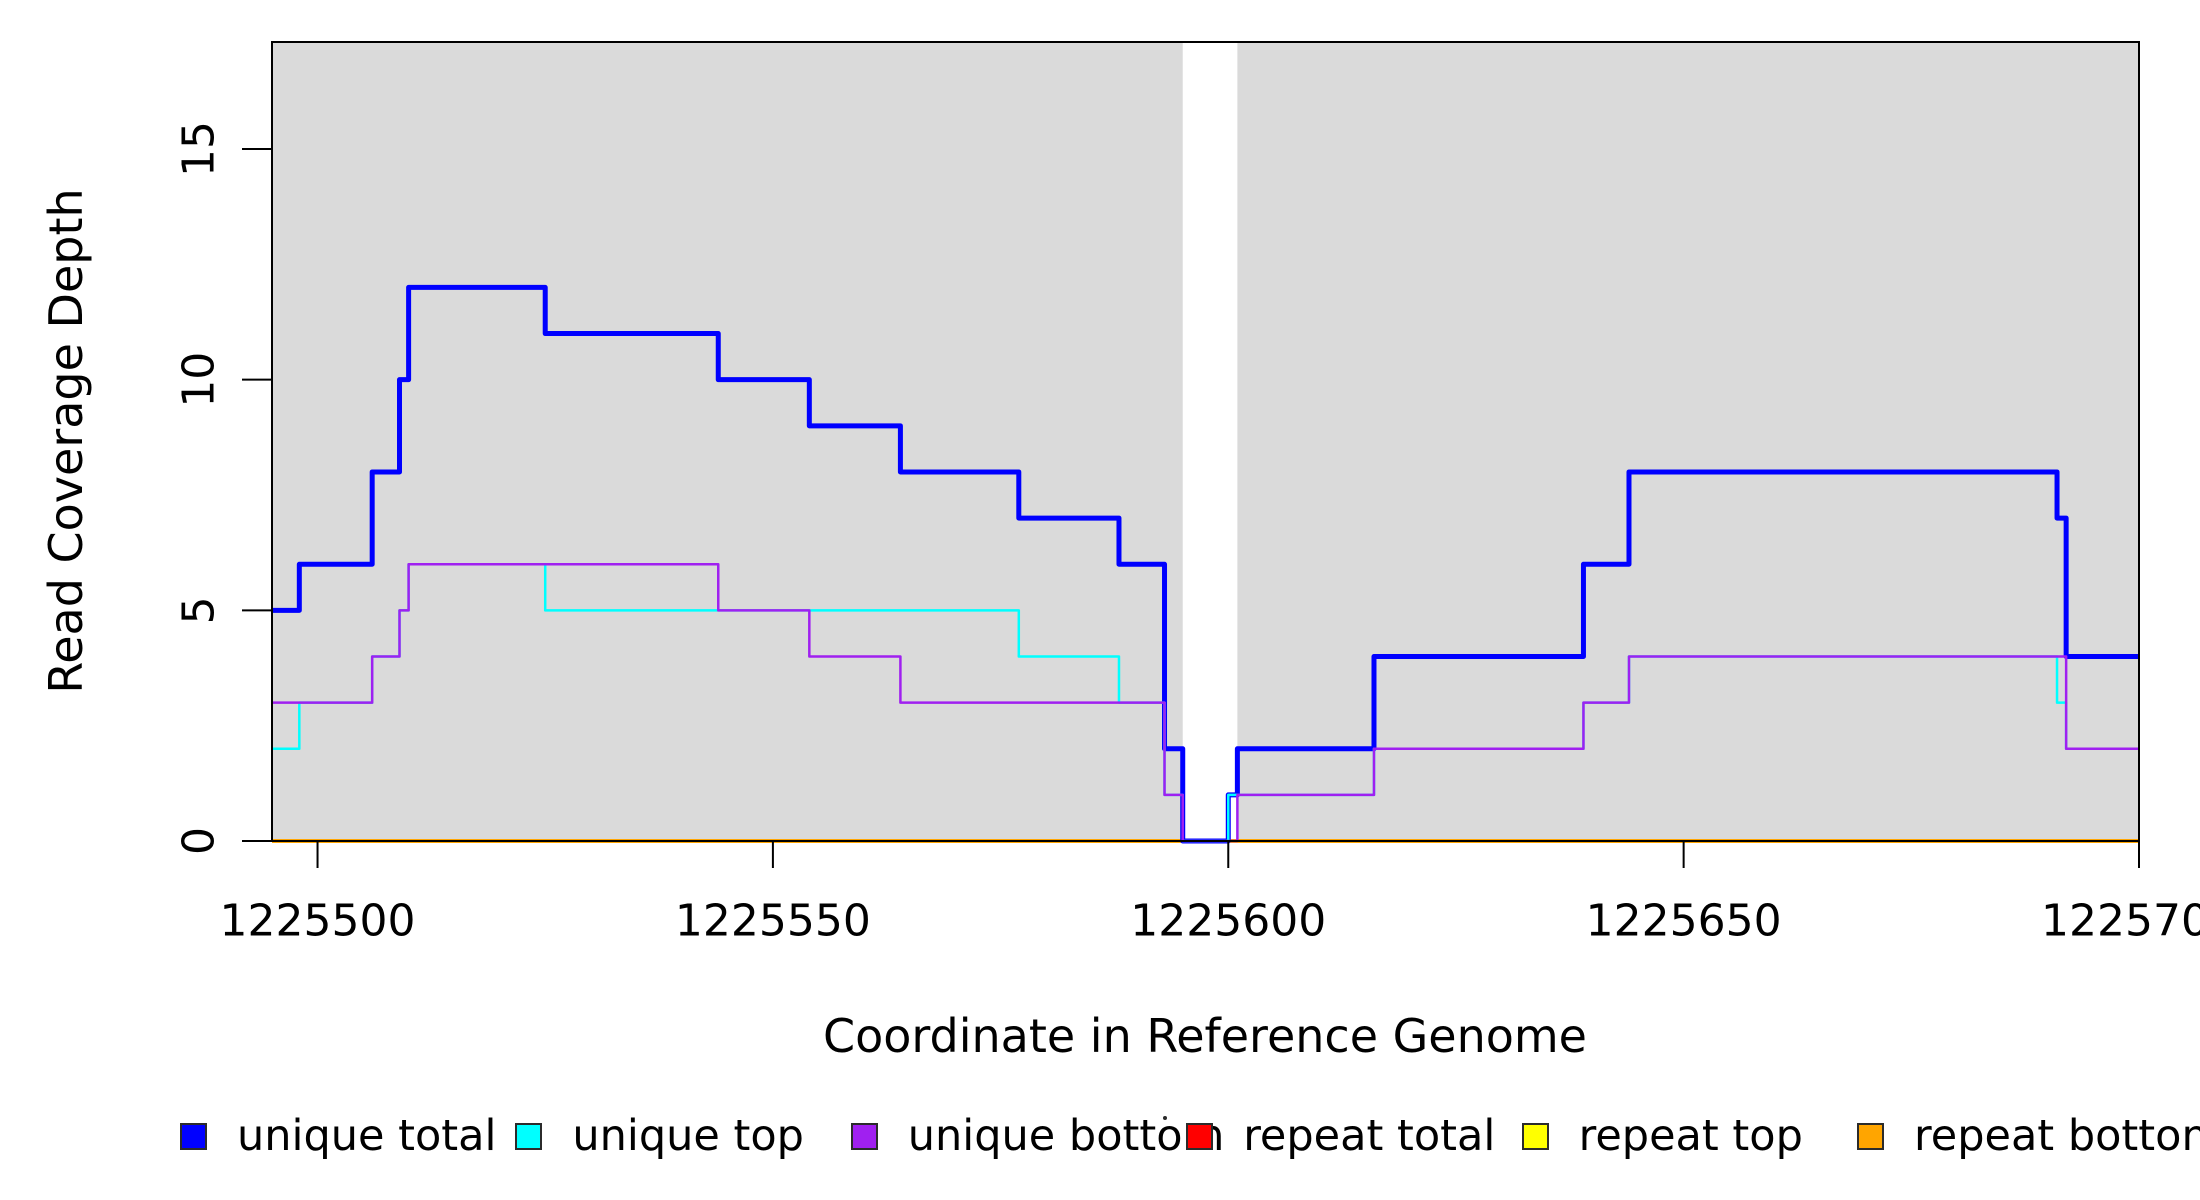 The width and height of the screenshot is (2200, 1200). What do you see at coordinates (1066, 1136) in the screenshot?
I see `legend-label: unique bottom` at bounding box center [1066, 1136].